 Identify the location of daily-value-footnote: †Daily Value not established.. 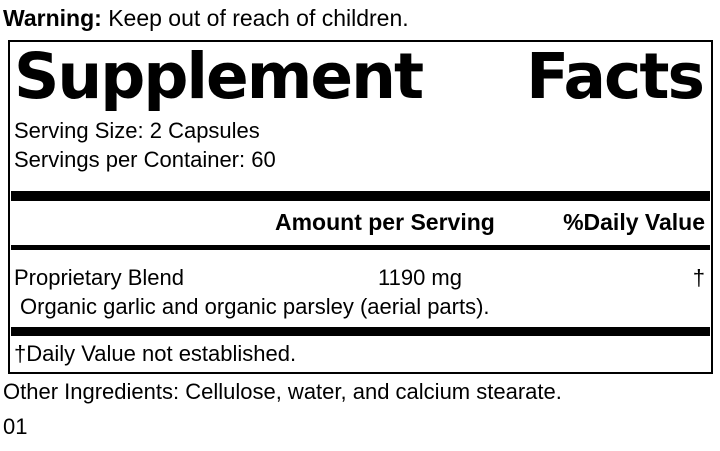
(155, 353).